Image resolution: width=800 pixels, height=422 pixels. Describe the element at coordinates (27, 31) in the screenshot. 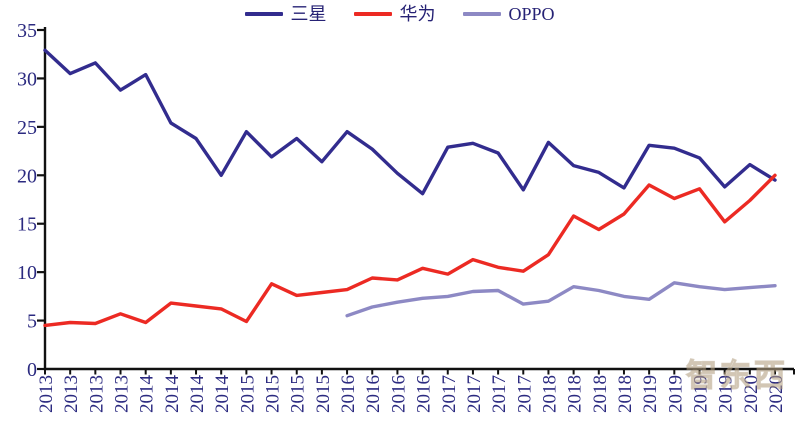

I see `y-axis-label: 35` at that location.